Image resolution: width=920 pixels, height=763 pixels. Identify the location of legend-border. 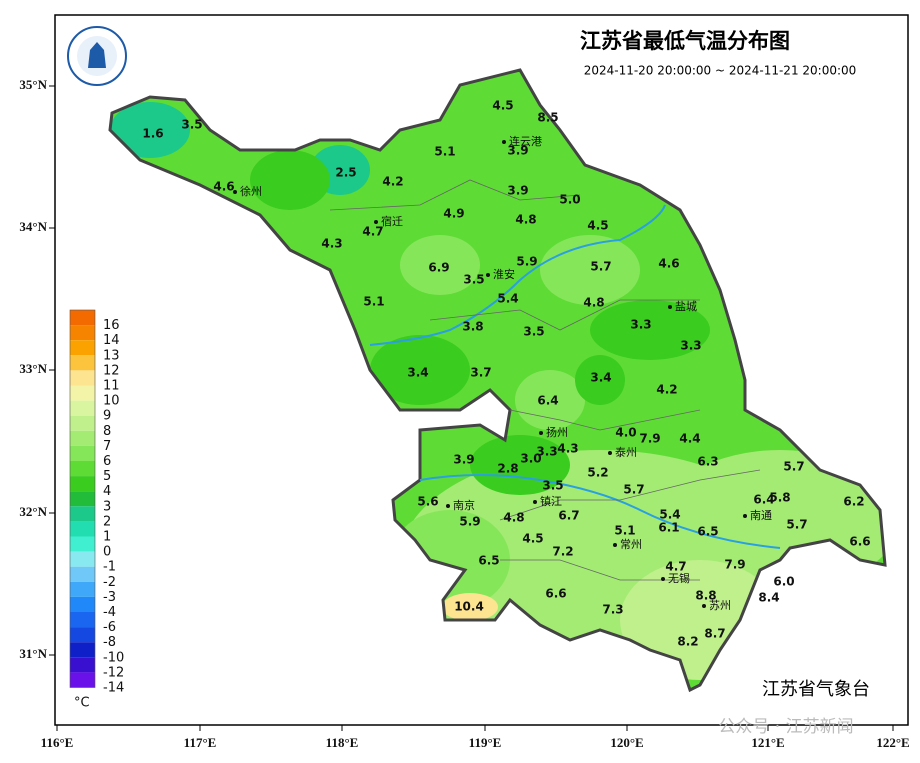
(82, 498).